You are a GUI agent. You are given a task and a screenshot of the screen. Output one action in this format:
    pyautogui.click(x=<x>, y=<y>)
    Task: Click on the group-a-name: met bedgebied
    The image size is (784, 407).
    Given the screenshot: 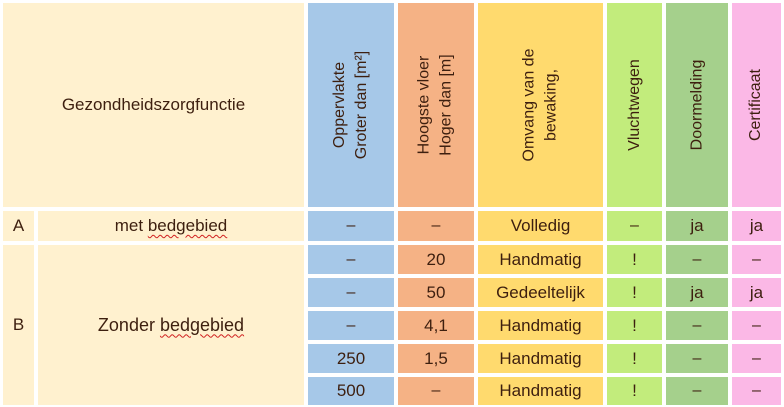 What is the action you would take?
    pyautogui.click(x=171, y=226)
    